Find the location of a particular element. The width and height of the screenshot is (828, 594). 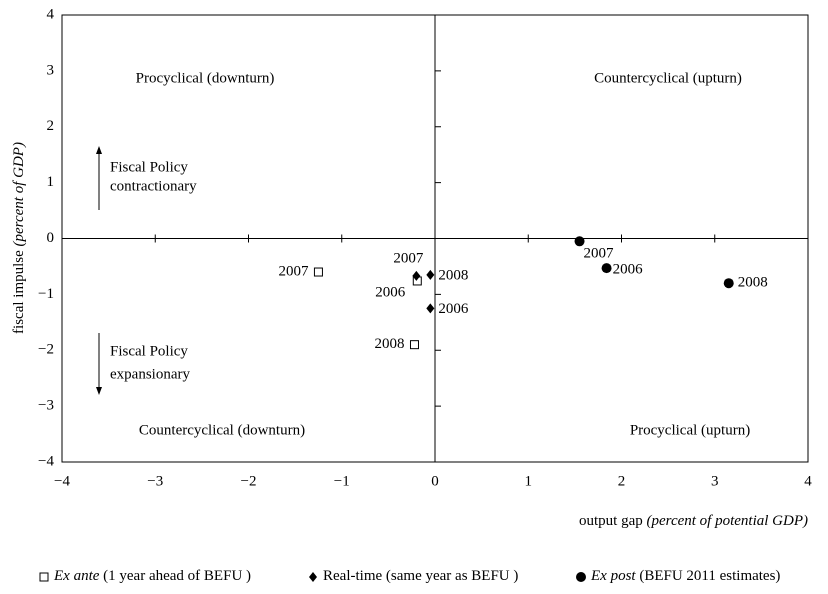

y-tick-label: 3 is located at coordinates (51, 70).